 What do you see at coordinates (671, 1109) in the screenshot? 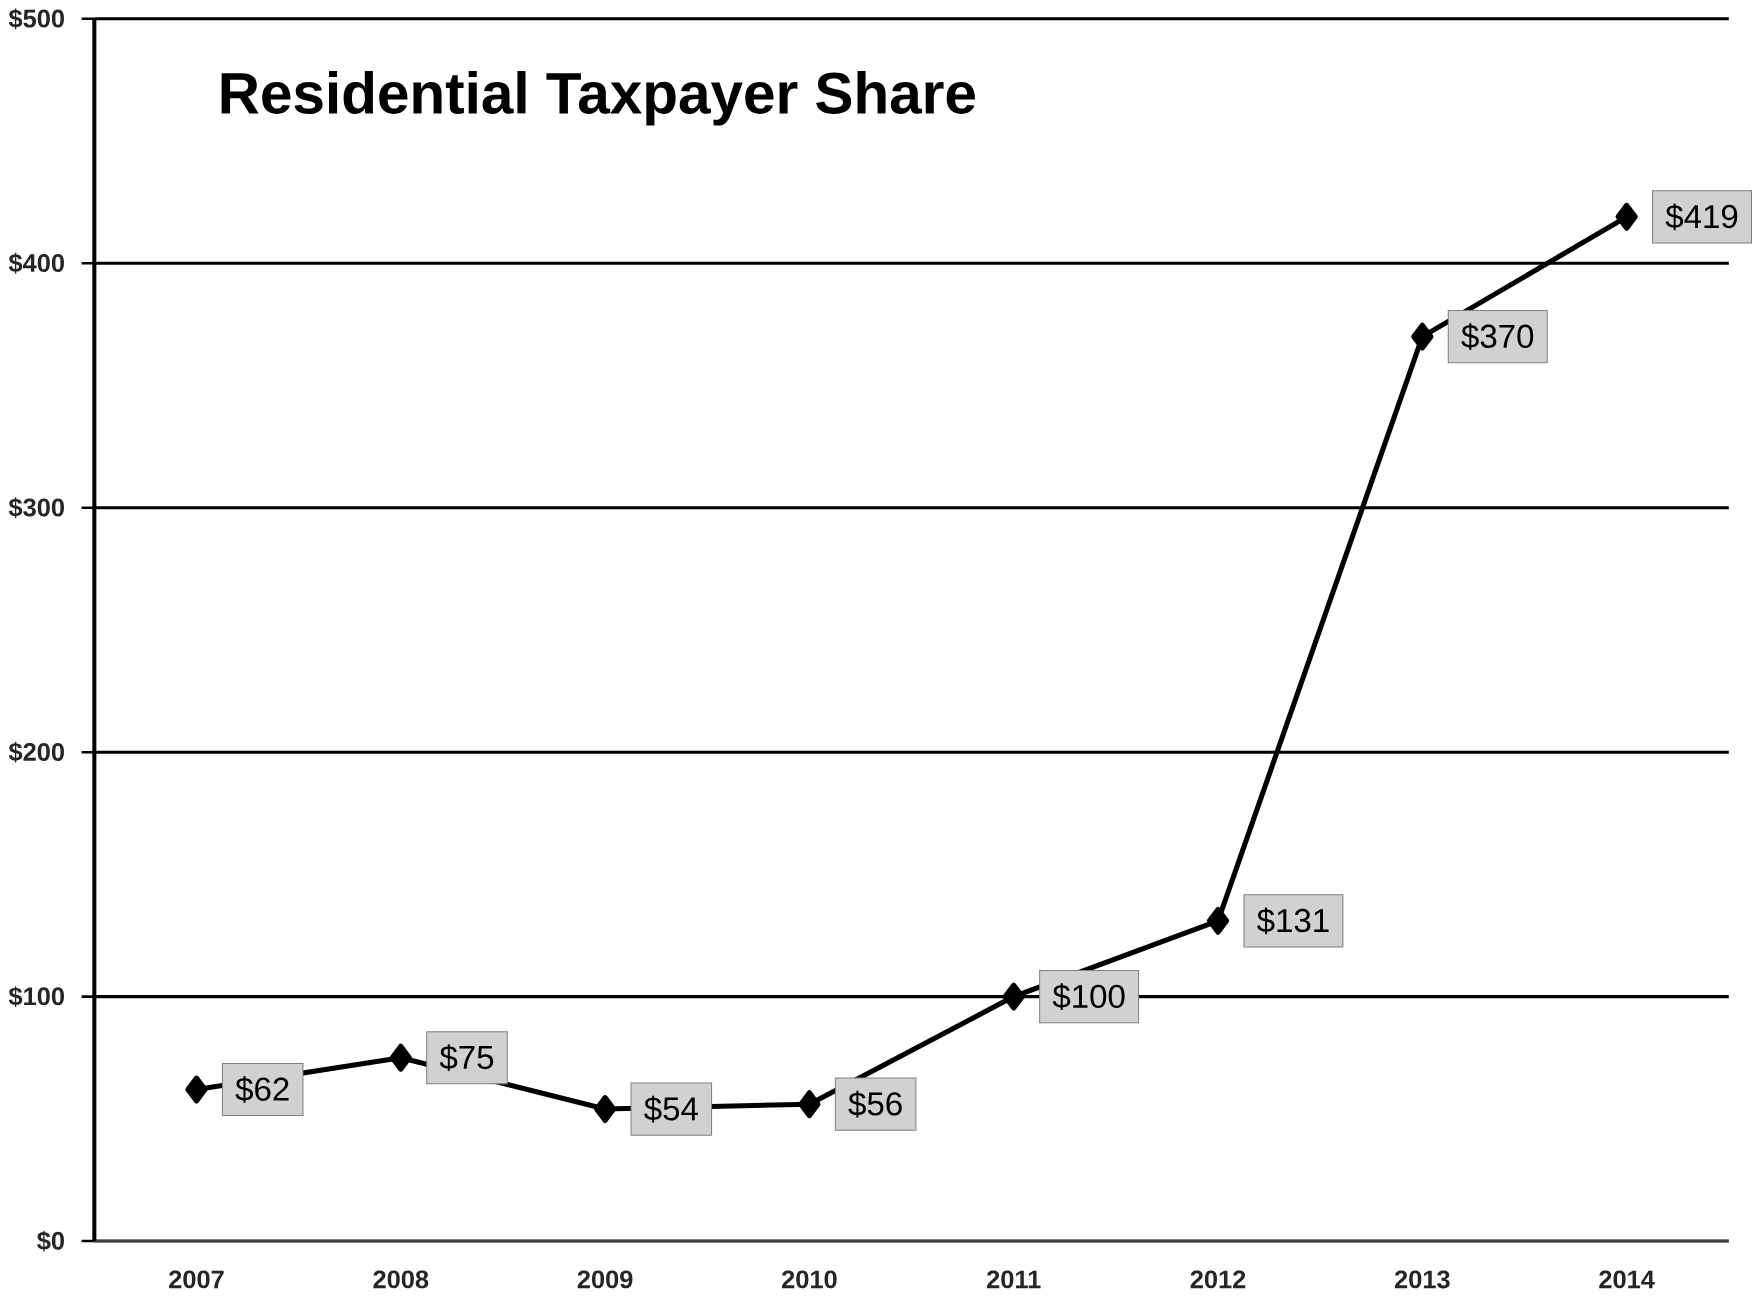
I see `data-label: $54` at bounding box center [671, 1109].